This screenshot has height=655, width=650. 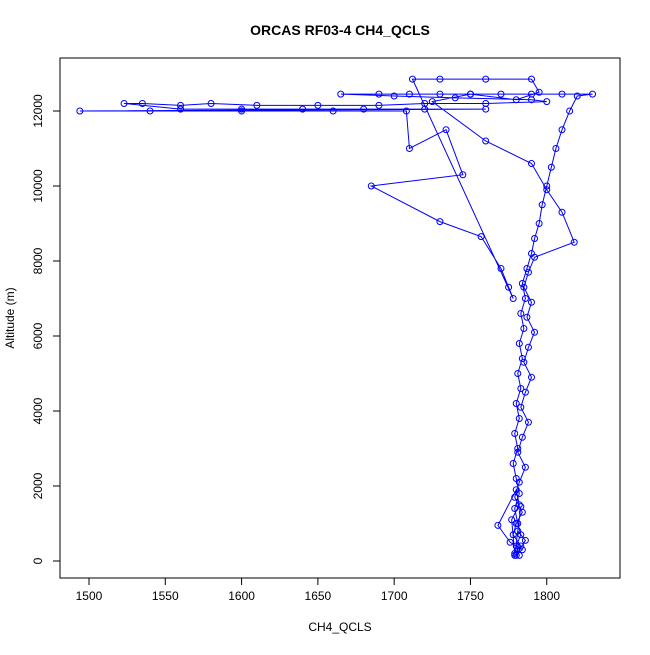 What do you see at coordinates (546, 596) in the screenshot?
I see `x-tick-label: 1800` at bounding box center [546, 596].